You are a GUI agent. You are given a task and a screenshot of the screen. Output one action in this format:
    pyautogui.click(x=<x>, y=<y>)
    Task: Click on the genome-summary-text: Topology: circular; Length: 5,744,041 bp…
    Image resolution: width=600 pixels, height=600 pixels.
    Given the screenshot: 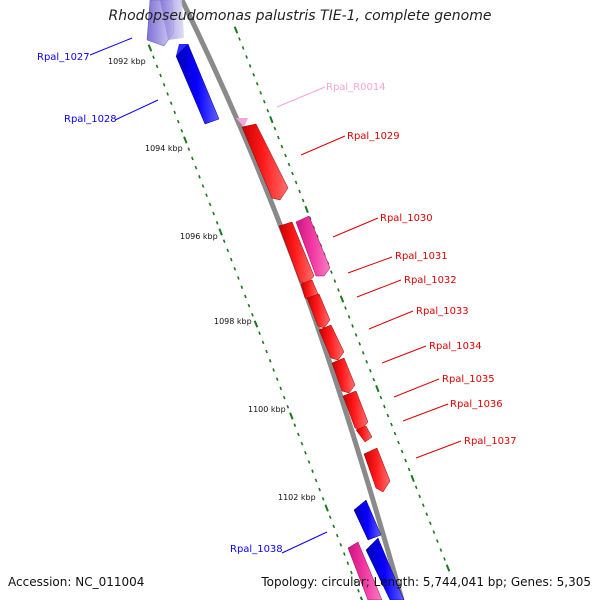 What is the action you would take?
    pyautogui.click(x=426, y=582)
    